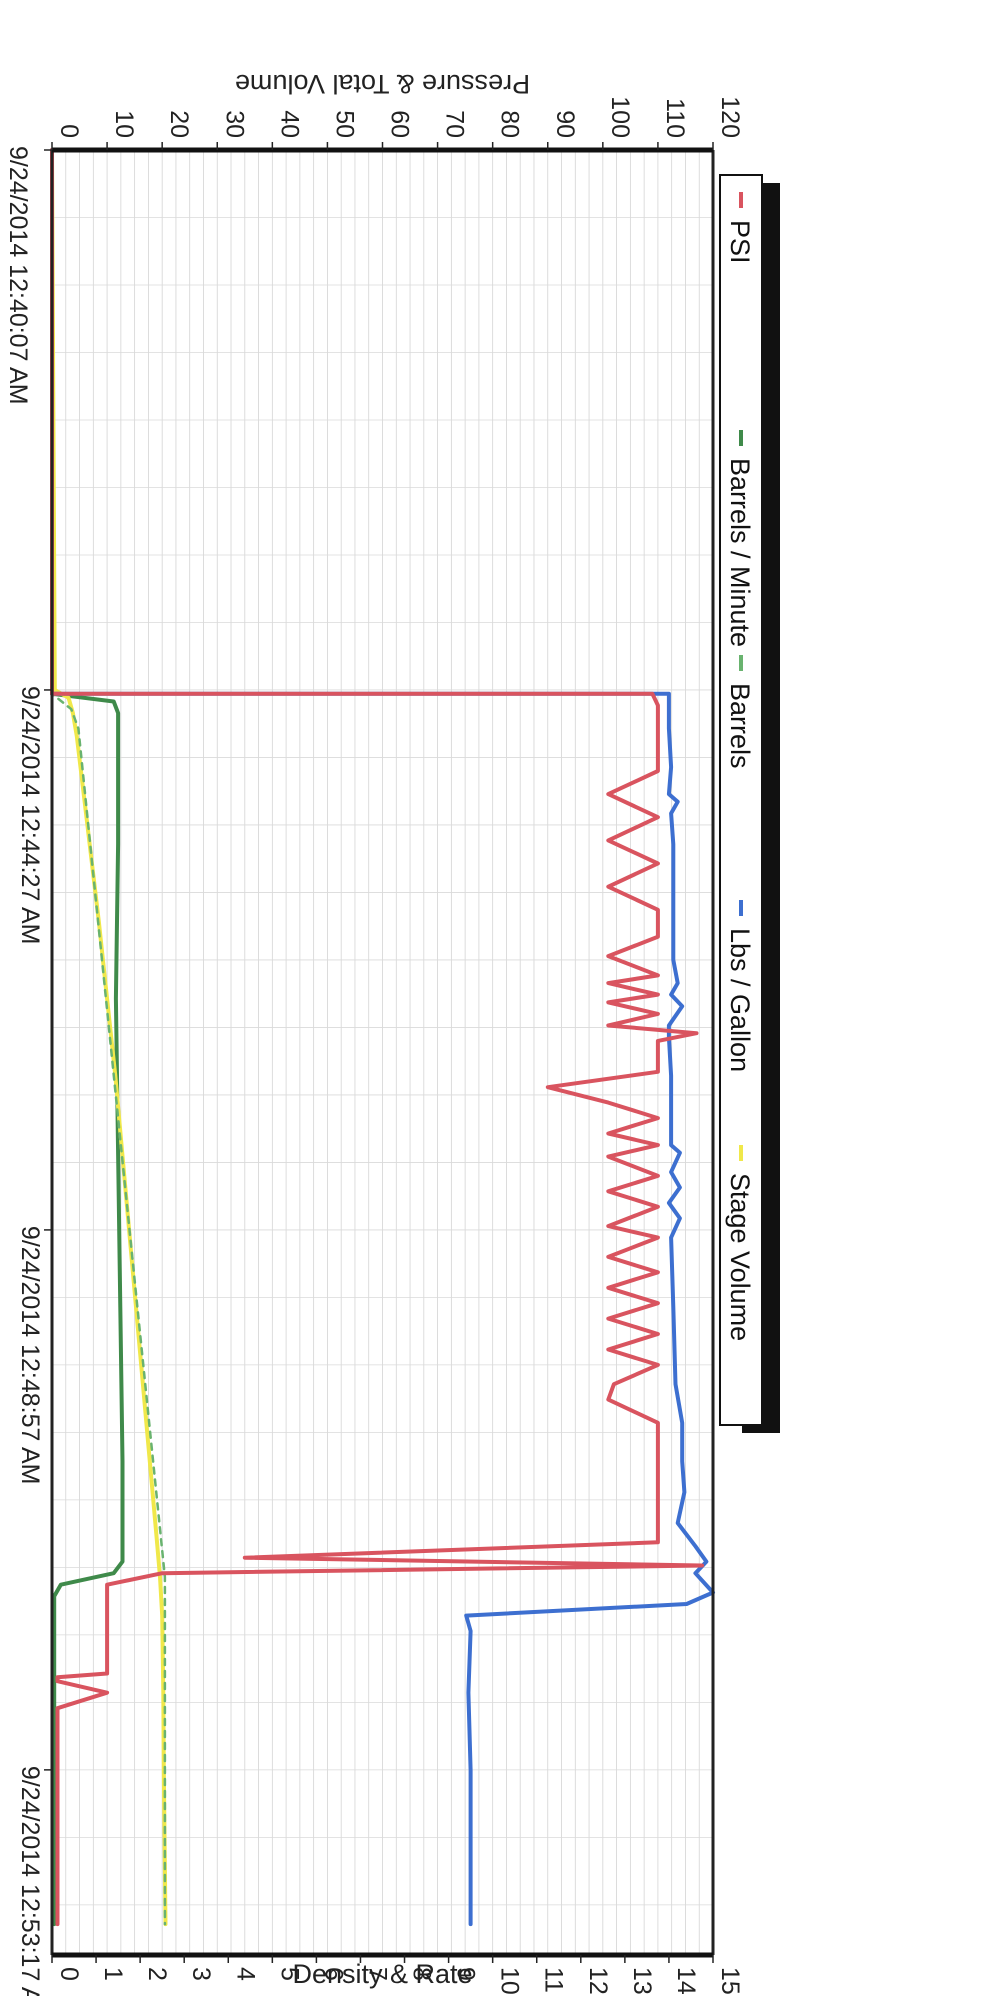 This screenshot has height=1996, width=997. What do you see at coordinates (730, 117) in the screenshot?
I see `left-axis-tick-label: 120` at bounding box center [730, 117].